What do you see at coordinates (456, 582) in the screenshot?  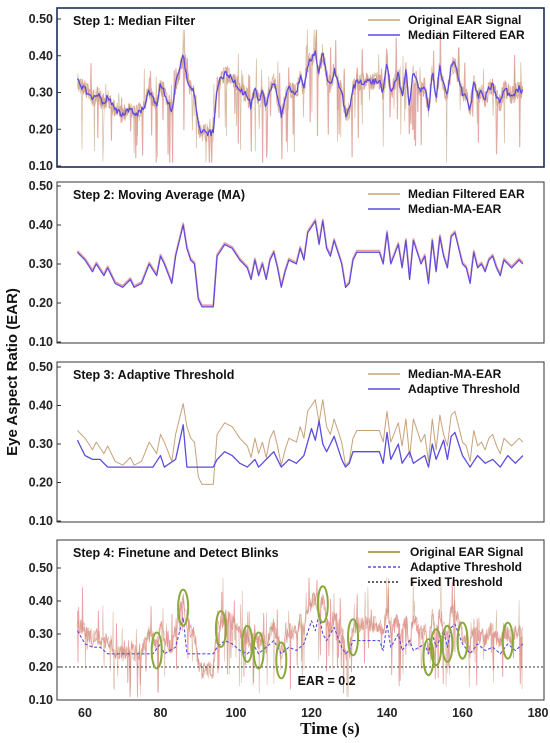 I see `legend-label: Fixed Threshold` at bounding box center [456, 582].